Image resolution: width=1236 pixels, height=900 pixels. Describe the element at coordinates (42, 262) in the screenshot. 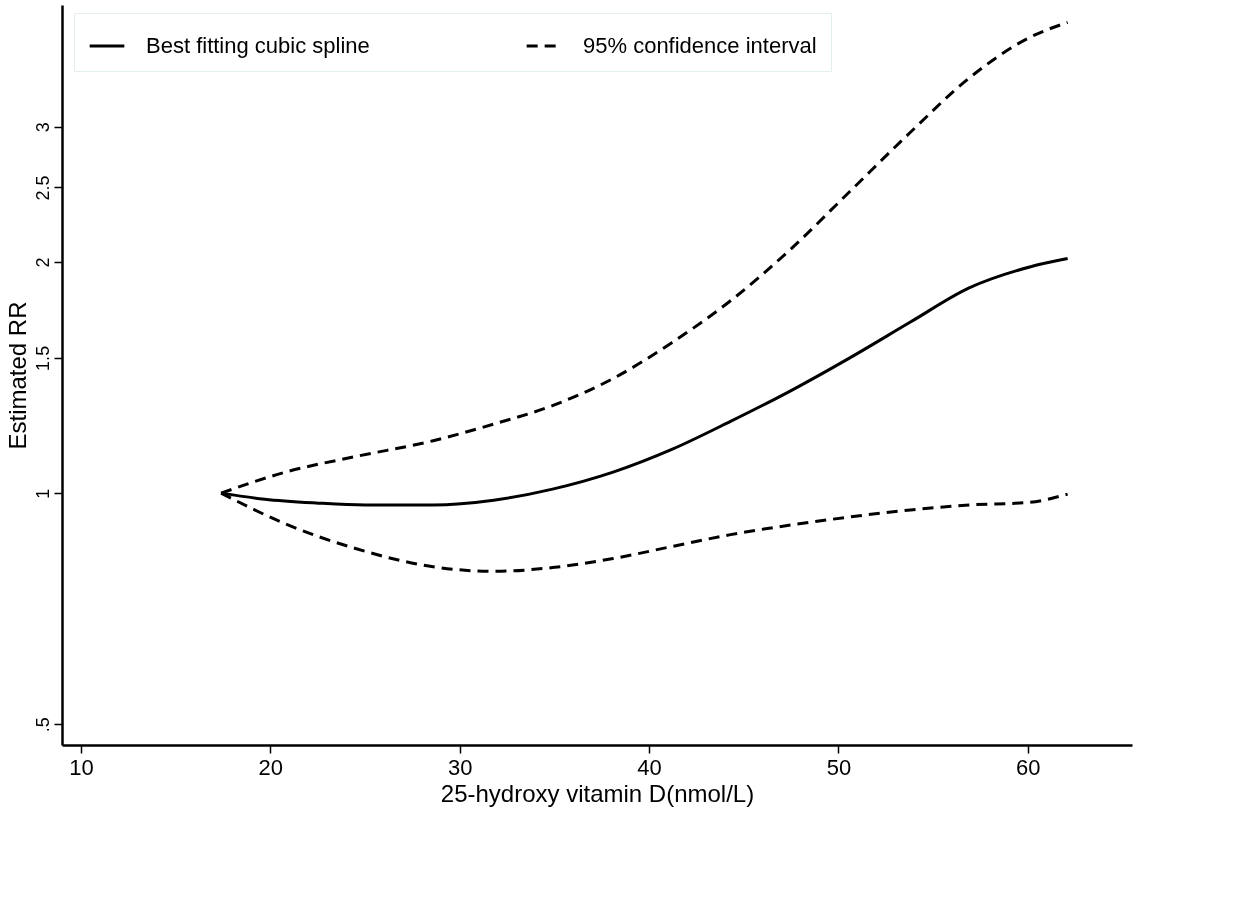

I see `y-tick-label: 2` at that location.